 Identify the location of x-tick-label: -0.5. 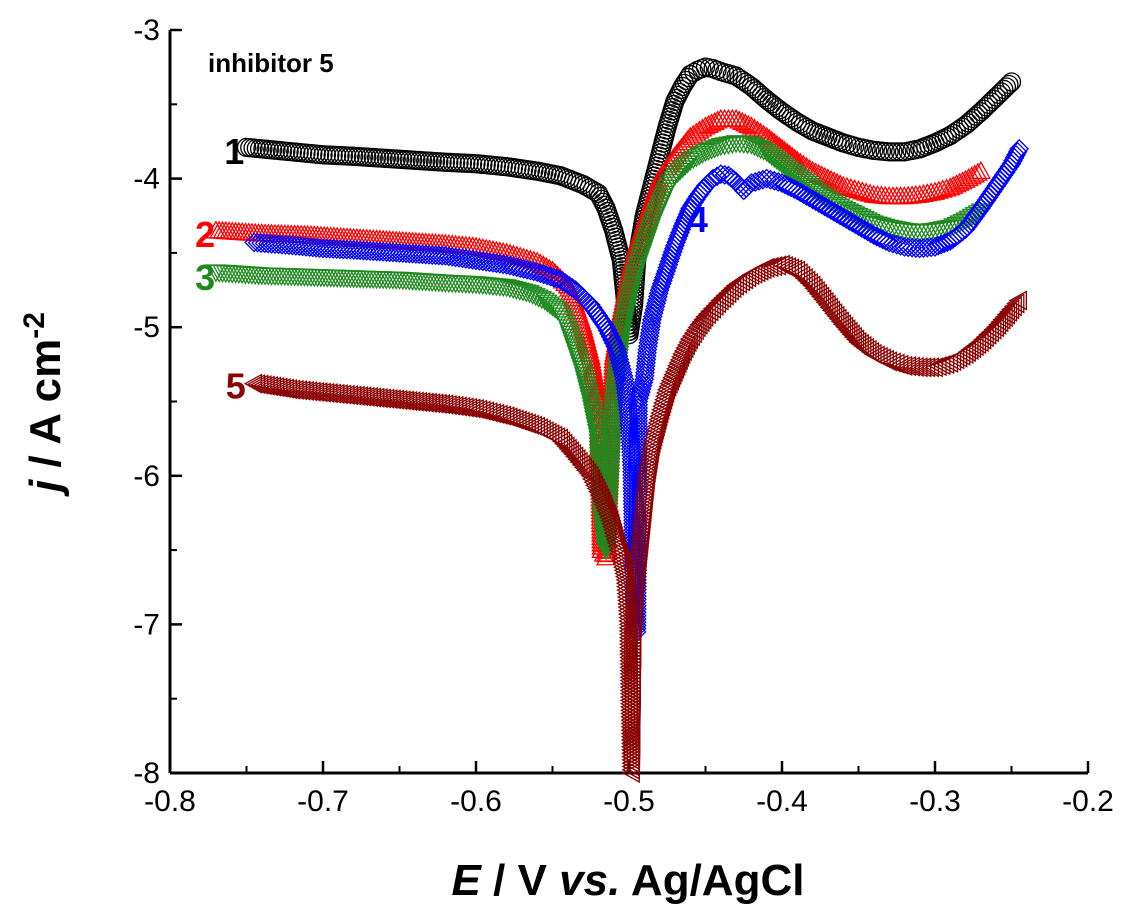
(629, 801).